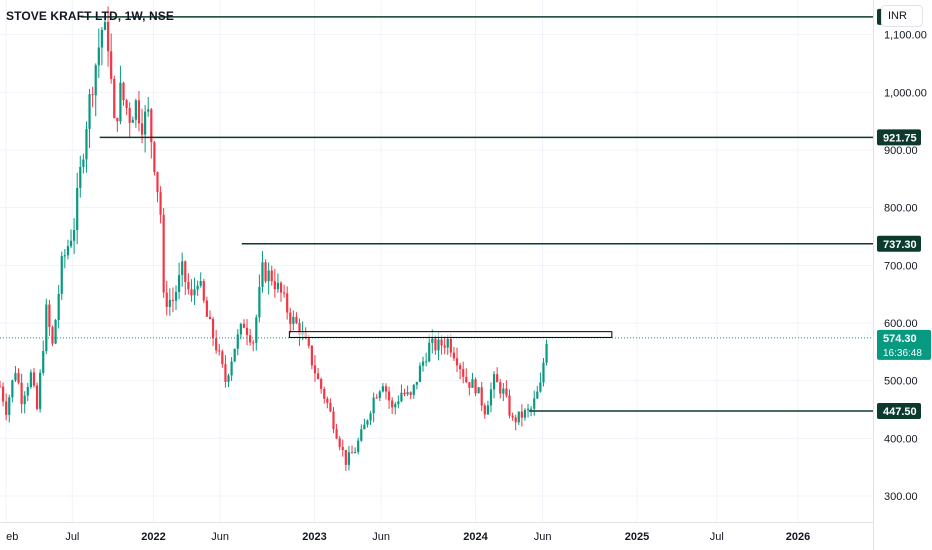 The image size is (932, 550). Describe the element at coordinates (637, 537) in the screenshot. I see `x-tick-label: 2025` at that location.